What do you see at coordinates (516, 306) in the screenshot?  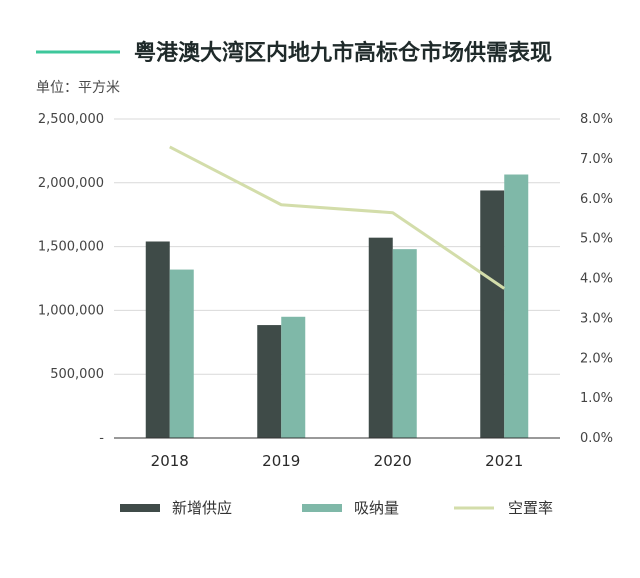 I see `bar-absorption-2021` at bounding box center [516, 306].